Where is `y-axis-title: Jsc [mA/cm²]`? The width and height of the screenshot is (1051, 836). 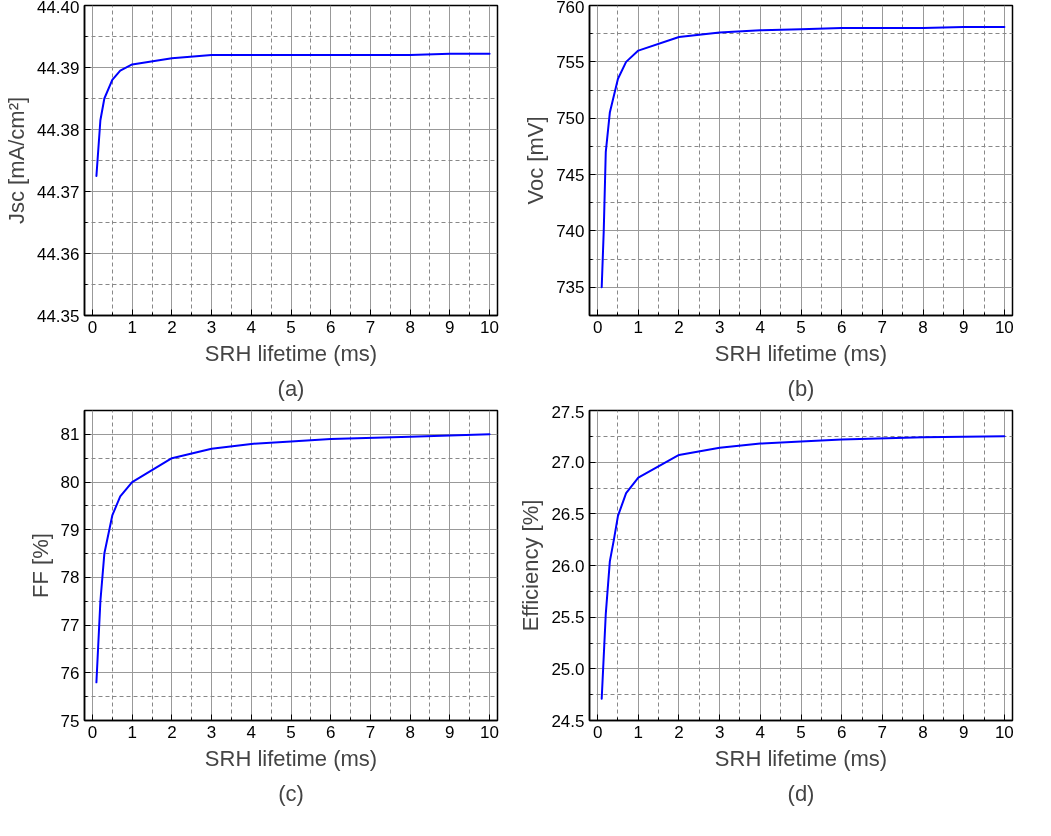 y-axis-title: Jsc [mA/cm²] is located at coordinates (16, 160).